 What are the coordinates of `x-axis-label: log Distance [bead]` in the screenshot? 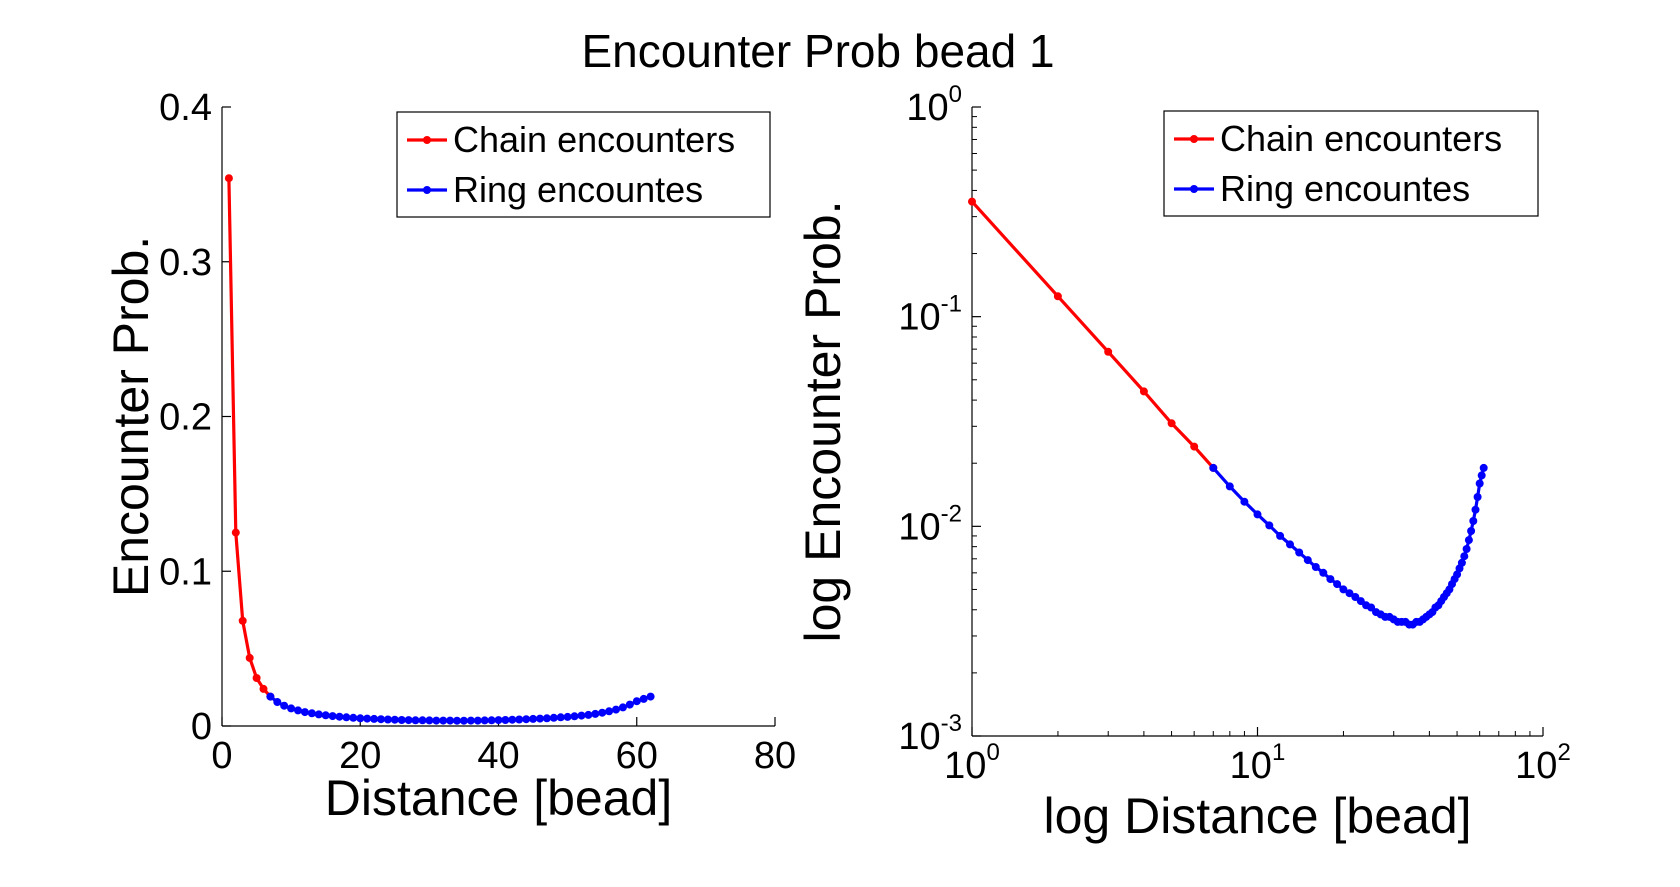 It's located at (1257, 816).